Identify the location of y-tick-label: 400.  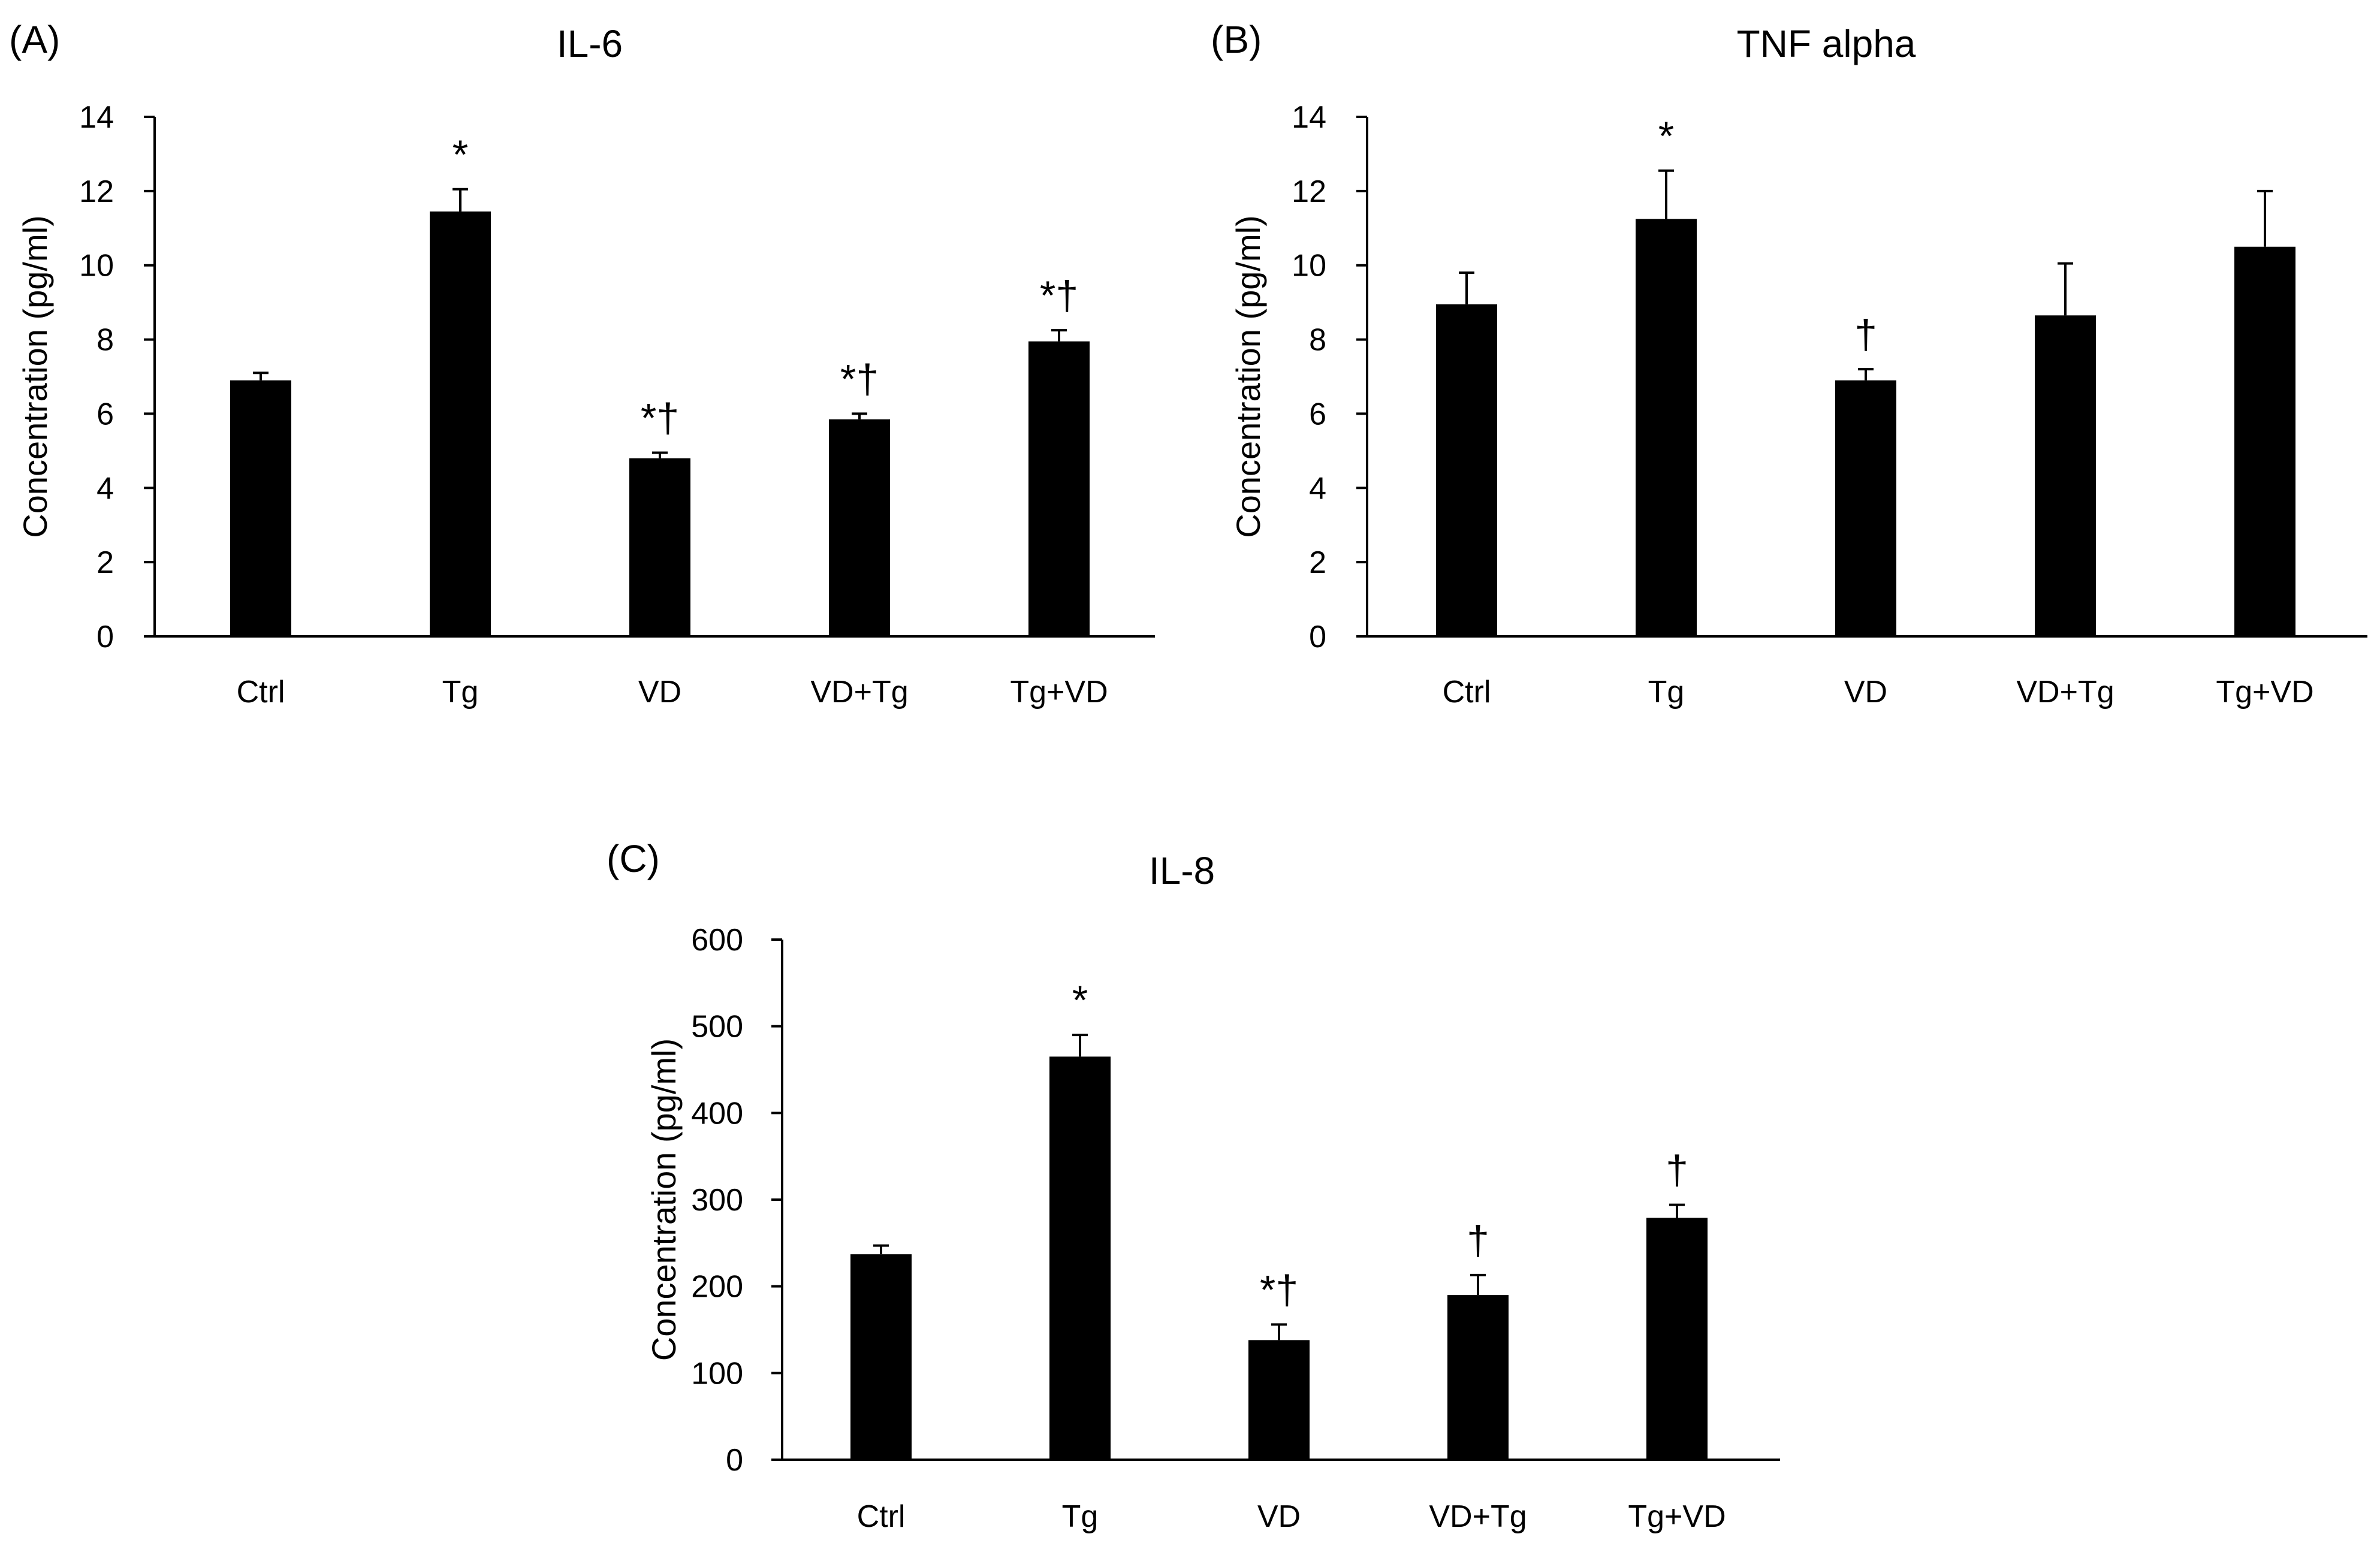
(717, 1113).